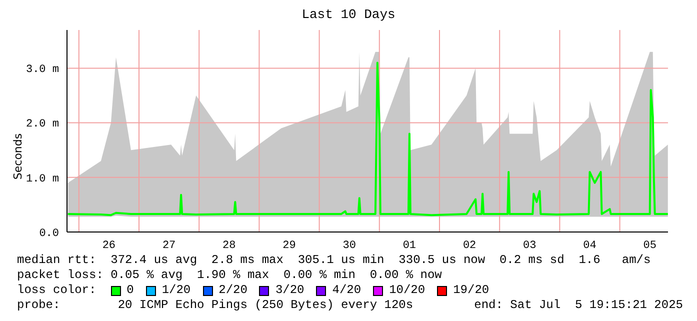 This screenshot has width=697, height=321. Describe the element at coordinates (289, 246) in the screenshot. I see `x-tick-label: 29` at that location.